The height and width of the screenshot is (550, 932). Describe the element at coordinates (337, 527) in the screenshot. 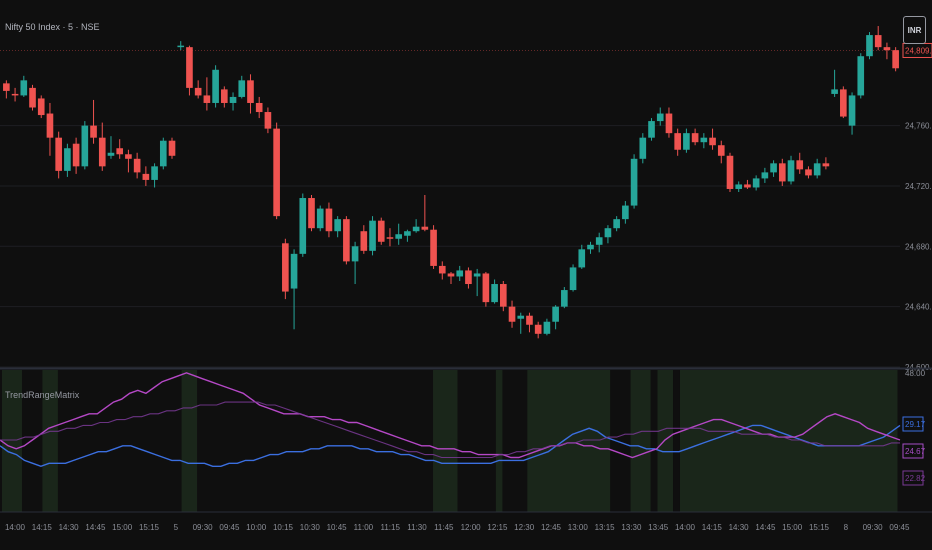

I see `time-axis-label: 10:45` at that location.